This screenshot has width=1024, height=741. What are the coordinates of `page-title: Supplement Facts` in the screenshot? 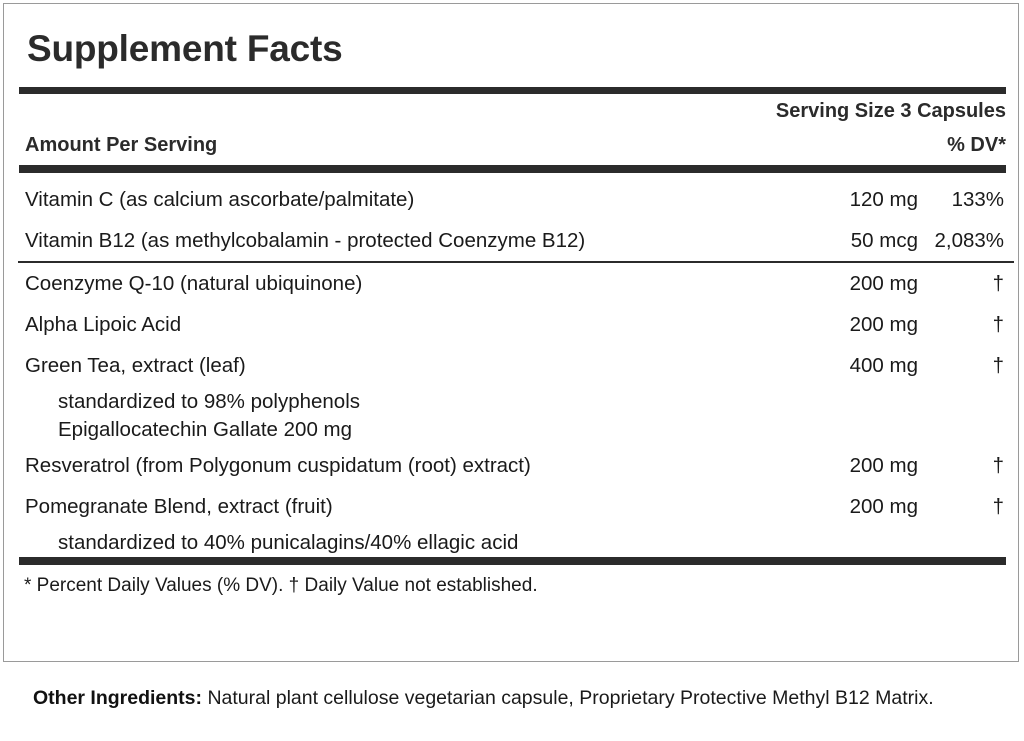 It's located at (185, 48).